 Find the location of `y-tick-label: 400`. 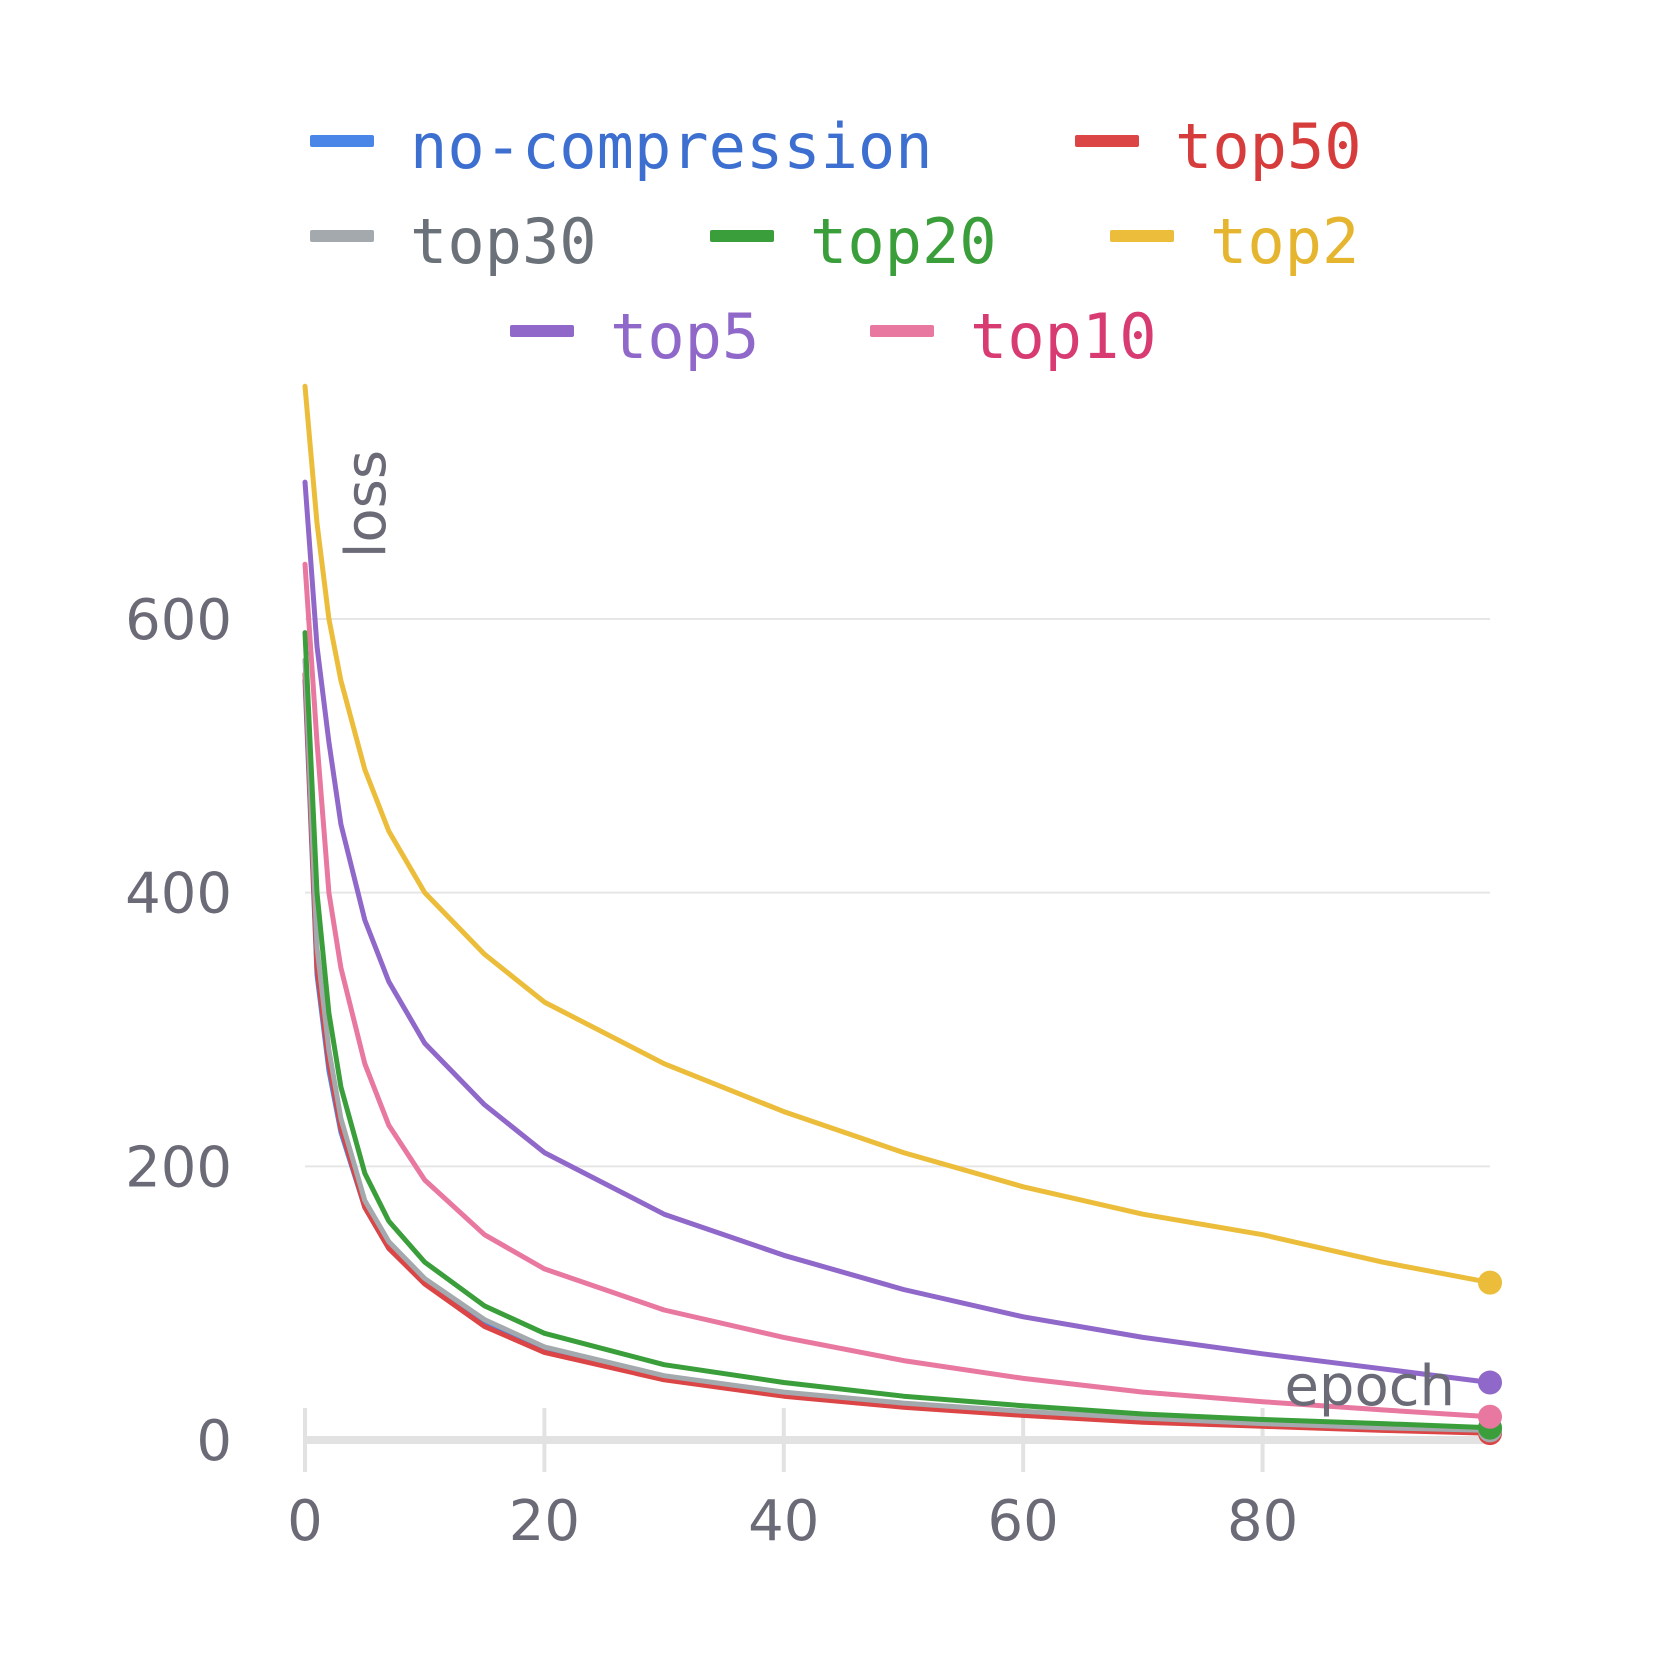

y-tick-label: 400 is located at coordinates (178, 894).